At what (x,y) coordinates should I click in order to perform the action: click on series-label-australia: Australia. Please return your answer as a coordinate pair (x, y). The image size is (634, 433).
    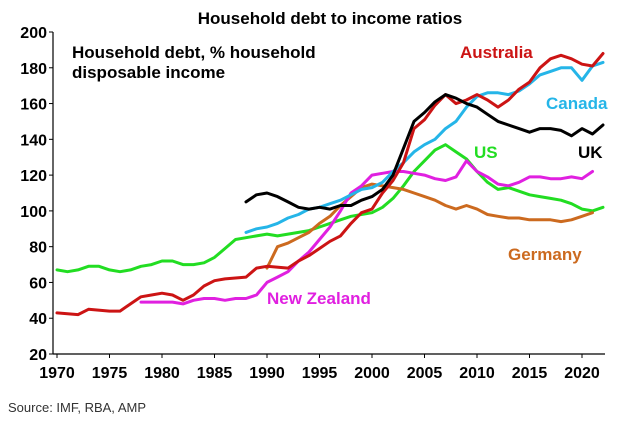
    Looking at the image, I should click on (496, 52).